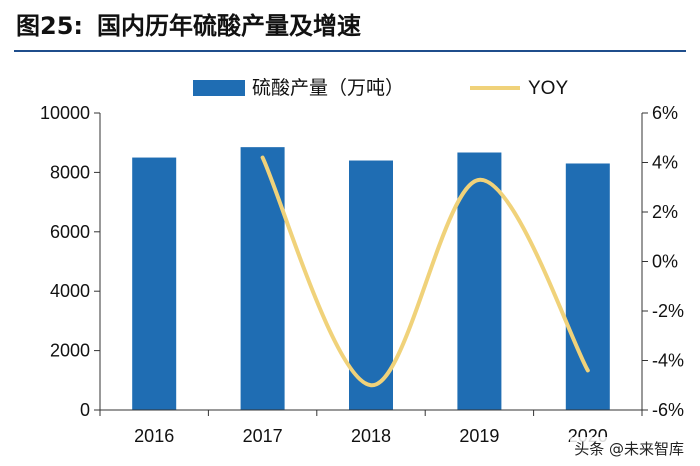 This screenshot has width=700, height=466. I want to click on y-right-tick-label: 4%, so click(665, 163).